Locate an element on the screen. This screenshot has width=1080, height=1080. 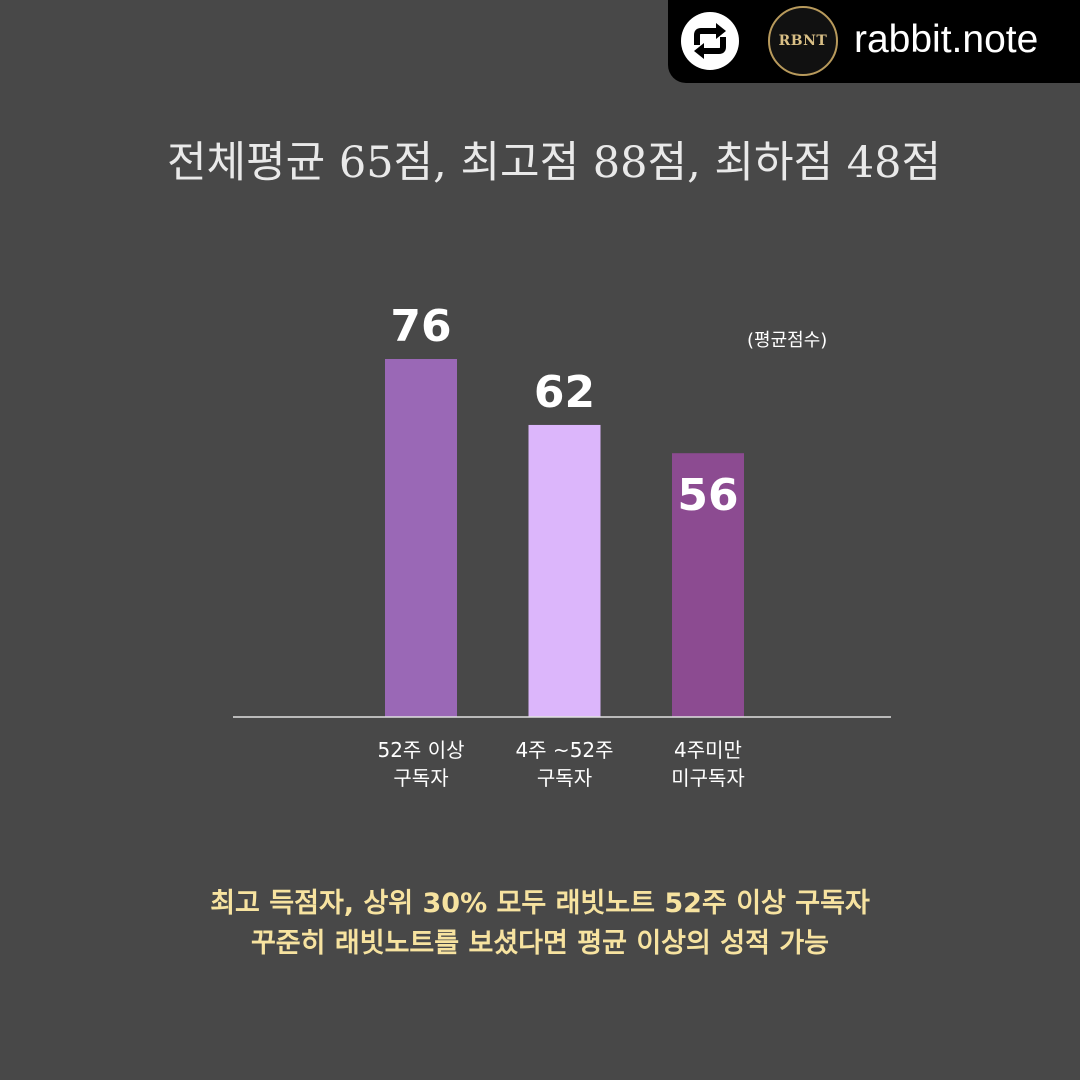
account-handle: rabbit.note is located at coordinates (946, 39).